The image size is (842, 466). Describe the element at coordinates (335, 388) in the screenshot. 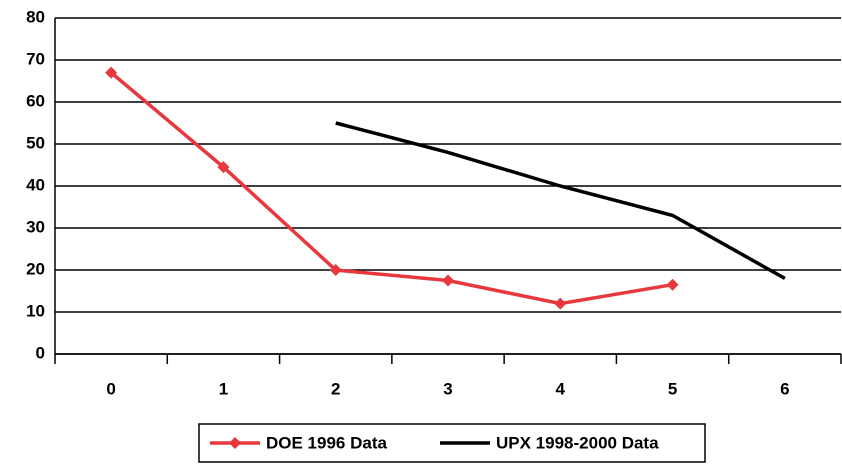

I see `x-tick-label: 2` at that location.